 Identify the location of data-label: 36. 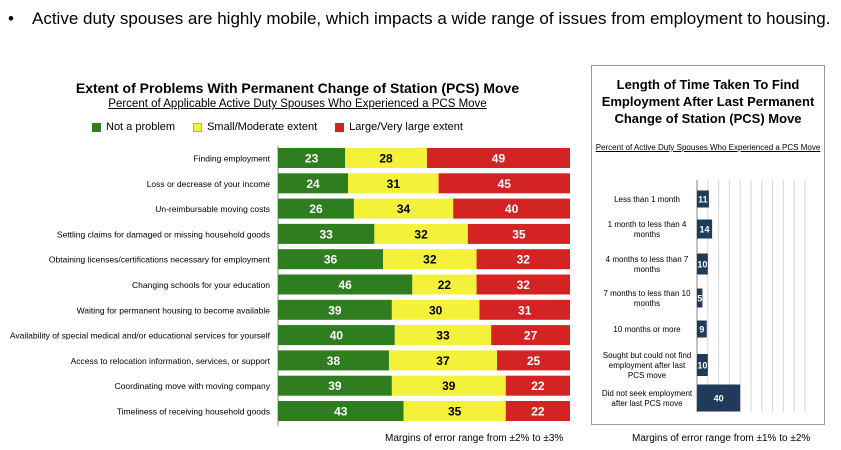
(331, 260).